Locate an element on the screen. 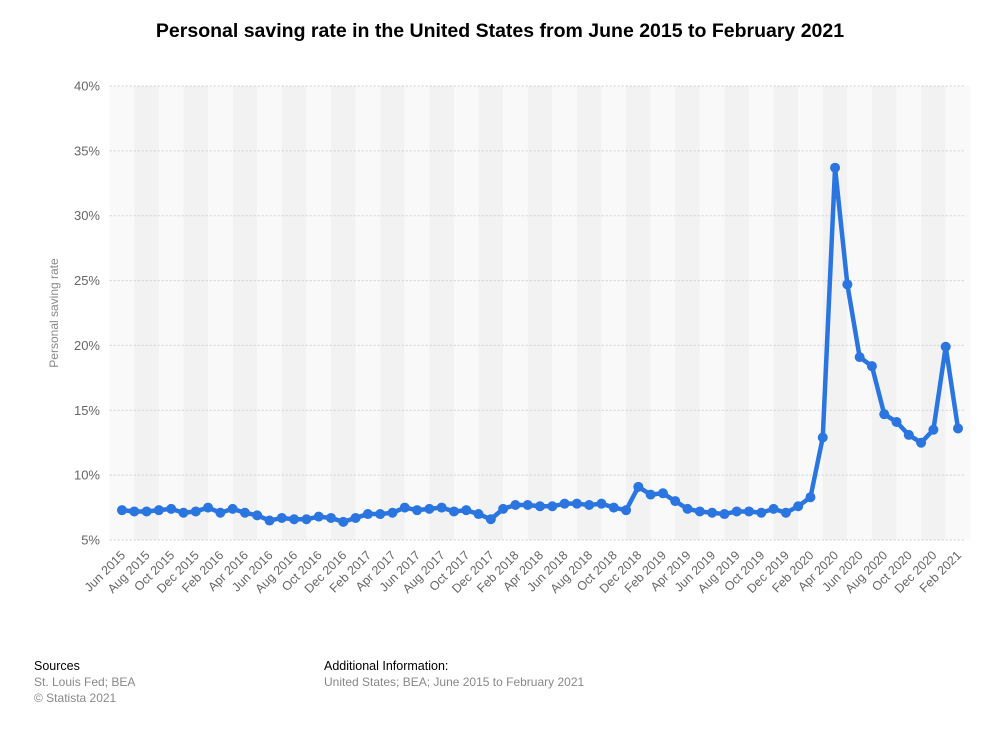 The width and height of the screenshot is (1000, 743). y-tick-label: 25% is located at coordinates (87, 280).